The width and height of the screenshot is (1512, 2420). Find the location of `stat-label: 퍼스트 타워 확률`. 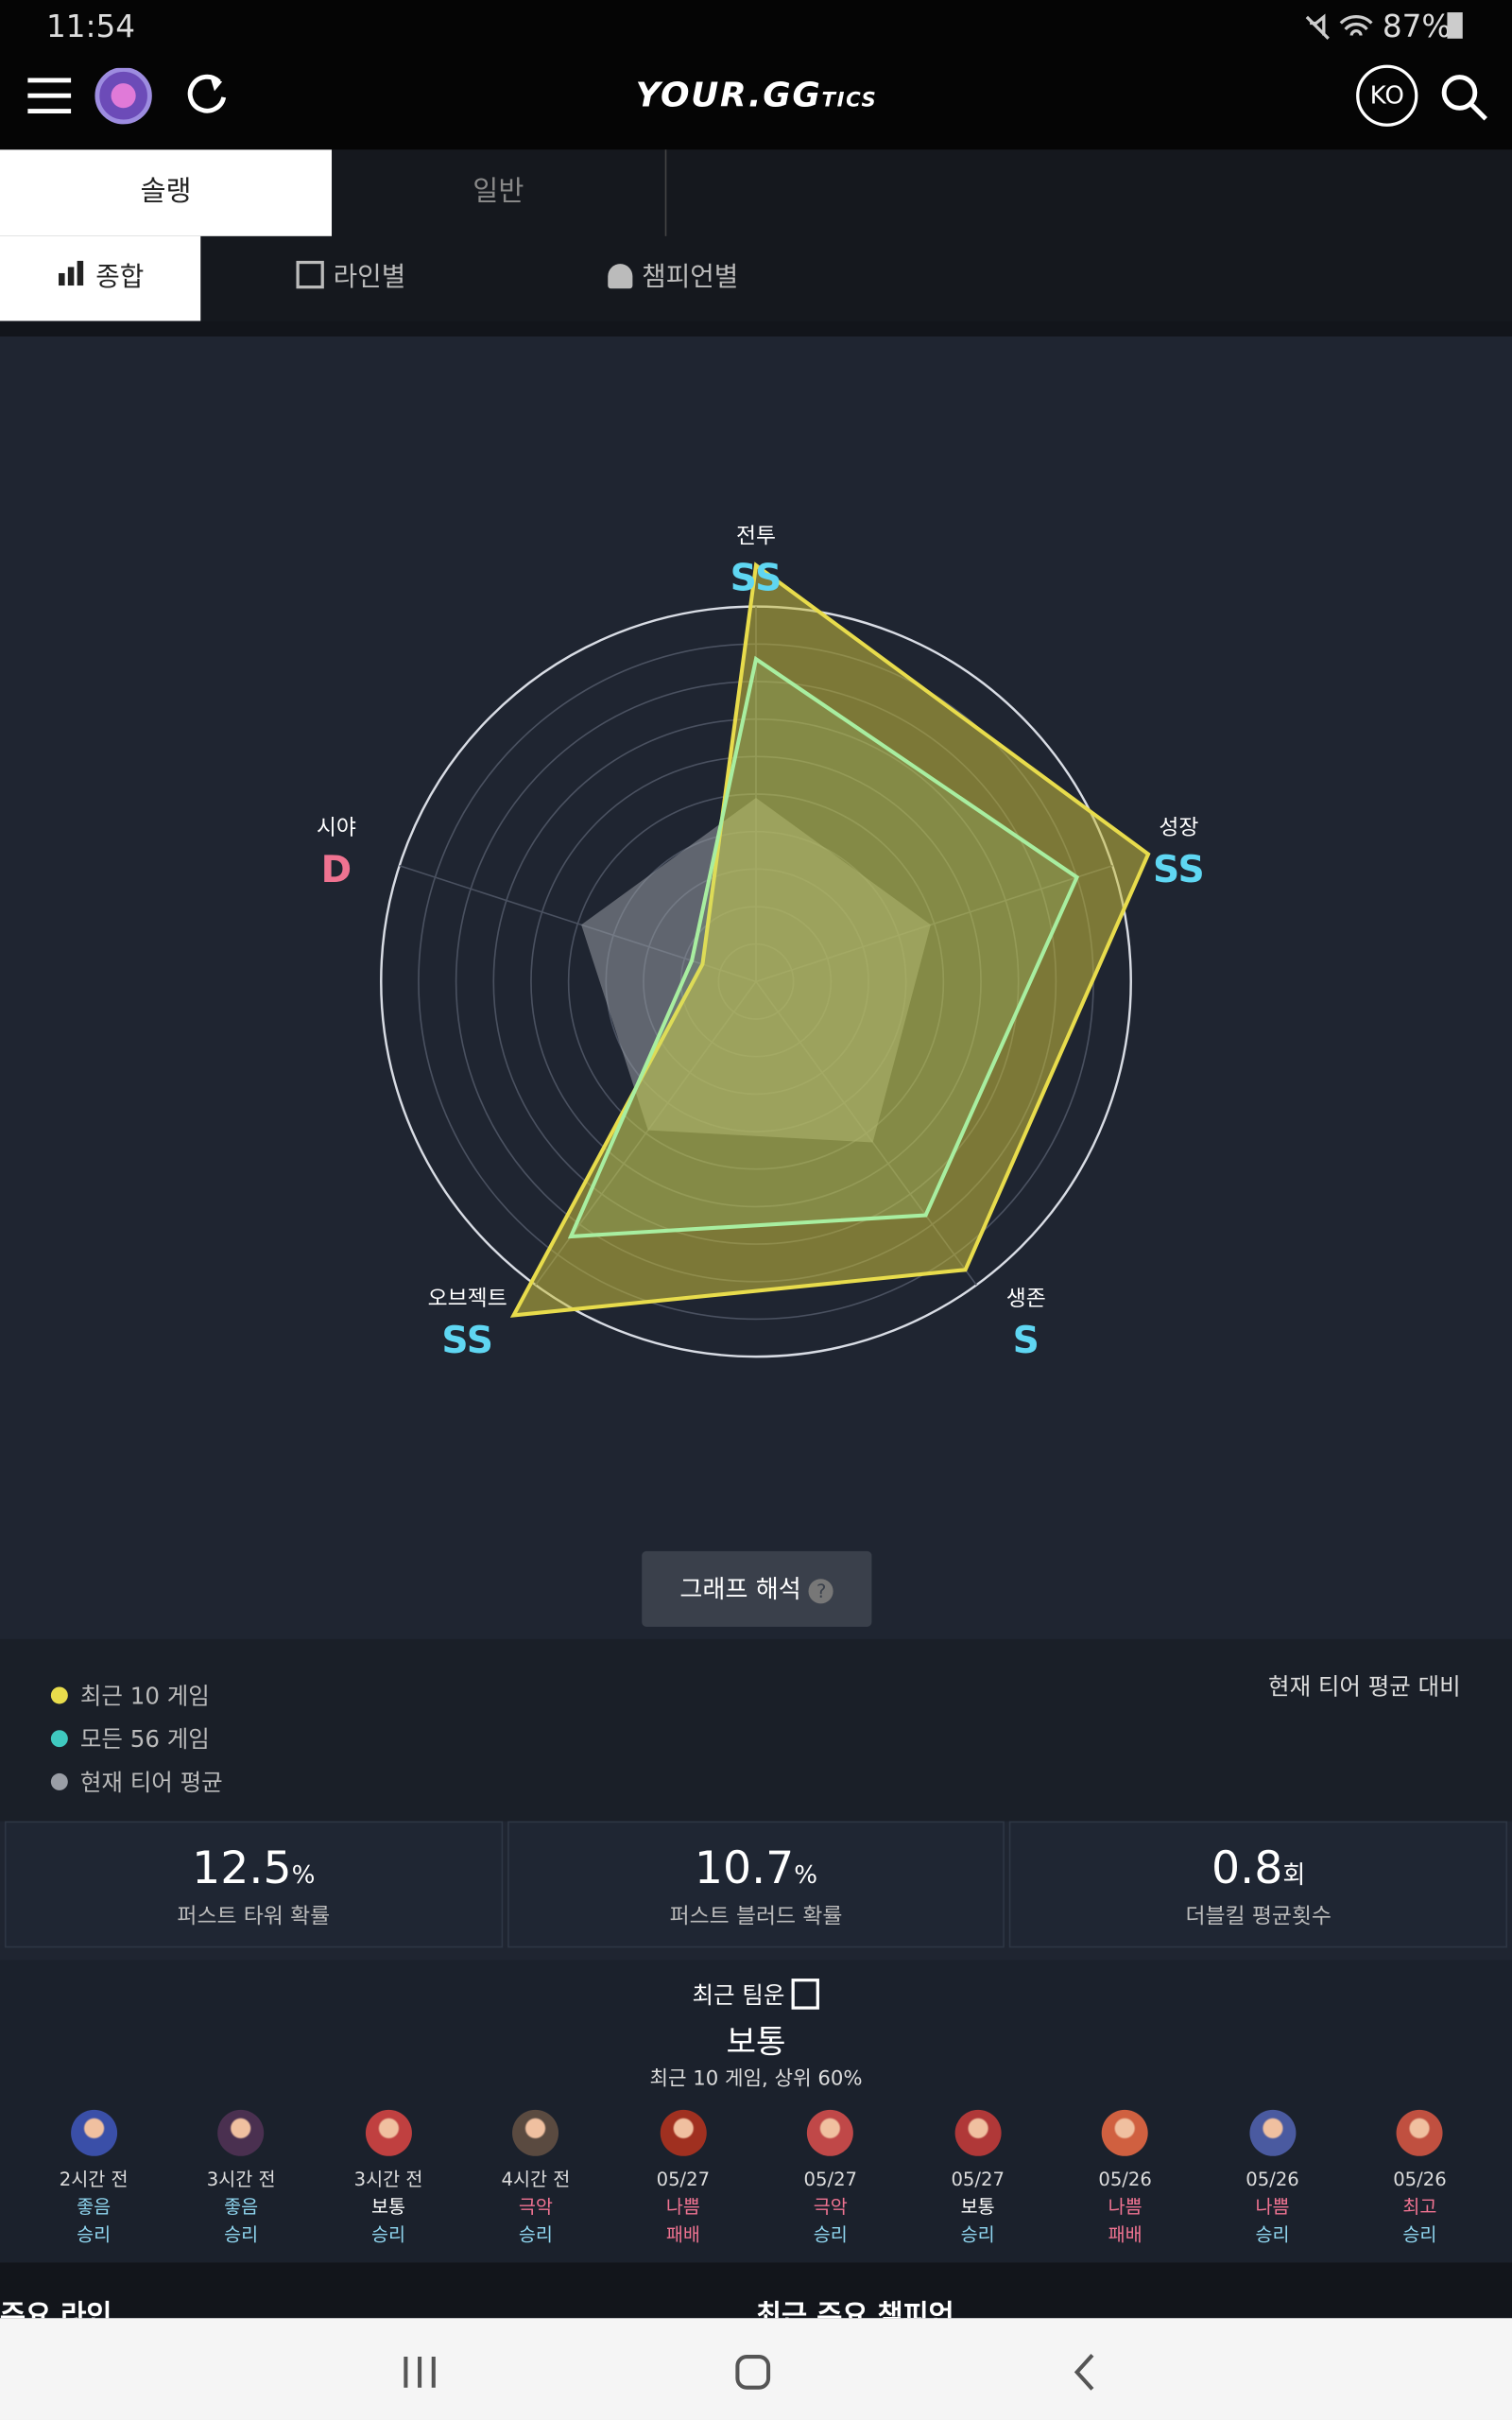

stat-label: 퍼스트 타워 확률 is located at coordinates (254, 1916).